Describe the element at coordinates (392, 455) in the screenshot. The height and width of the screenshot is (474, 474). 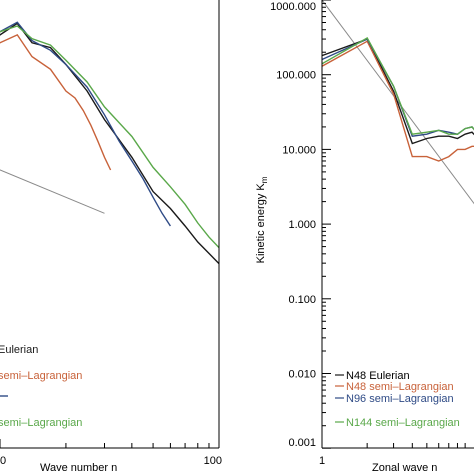
I see `right-x-ticks: 1` at that location.